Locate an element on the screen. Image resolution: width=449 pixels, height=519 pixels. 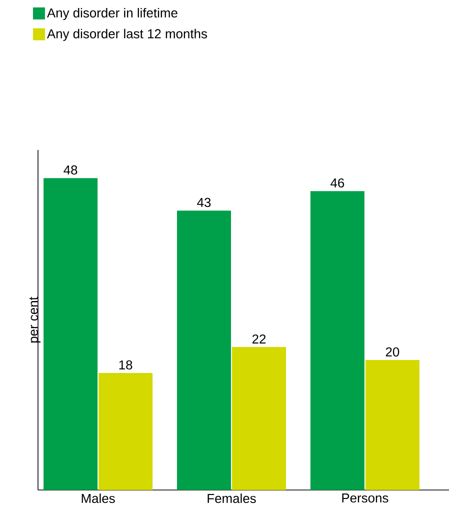
data-label: 22 is located at coordinates (259, 339).